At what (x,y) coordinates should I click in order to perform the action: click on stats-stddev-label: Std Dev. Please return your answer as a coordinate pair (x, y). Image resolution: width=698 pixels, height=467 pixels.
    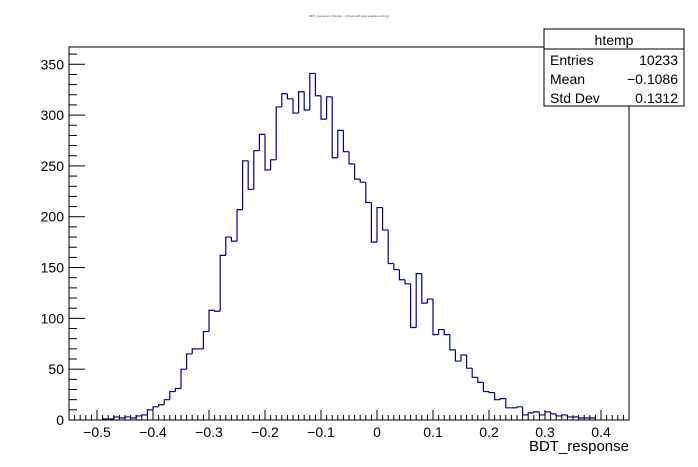
    Looking at the image, I should click on (575, 98).